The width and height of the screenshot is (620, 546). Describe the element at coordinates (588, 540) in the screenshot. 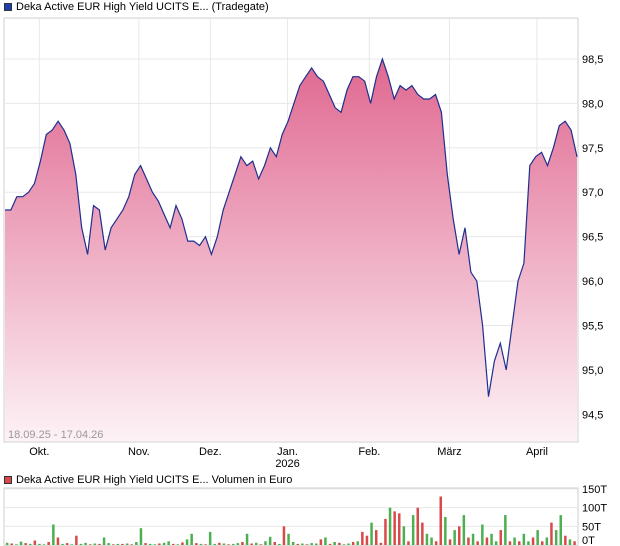

I see `volume-y-tick-label: 0T` at that location.